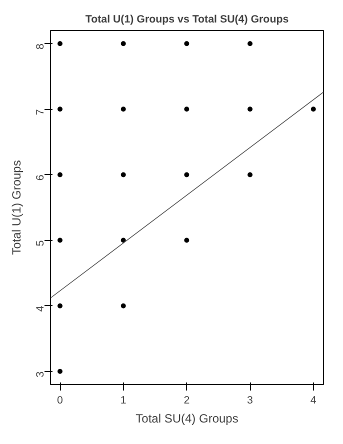 Image resolution: width=343 pixels, height=444 pixels. I want to click on y-axis-title: Total U(1) Groups, so click(17, 207).